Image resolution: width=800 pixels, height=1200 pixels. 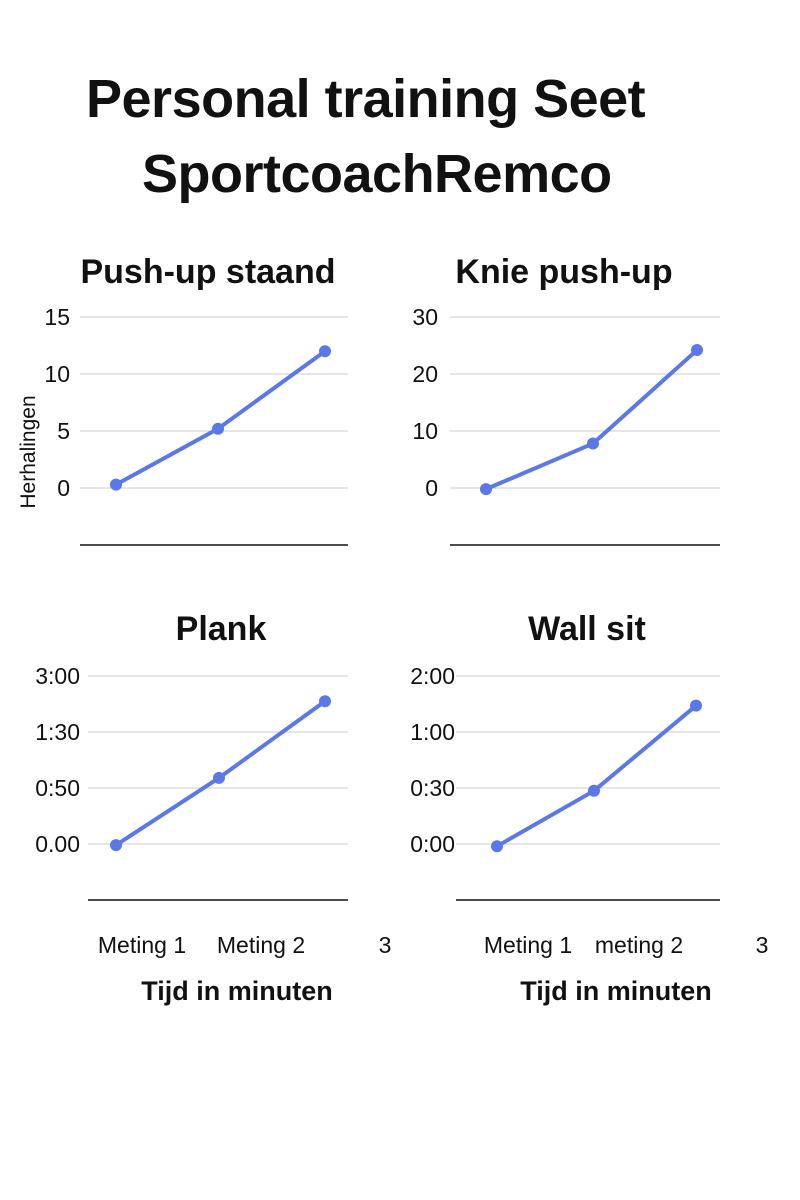 I want to click on y-tick-label: 30, so click(x=425, y=317).